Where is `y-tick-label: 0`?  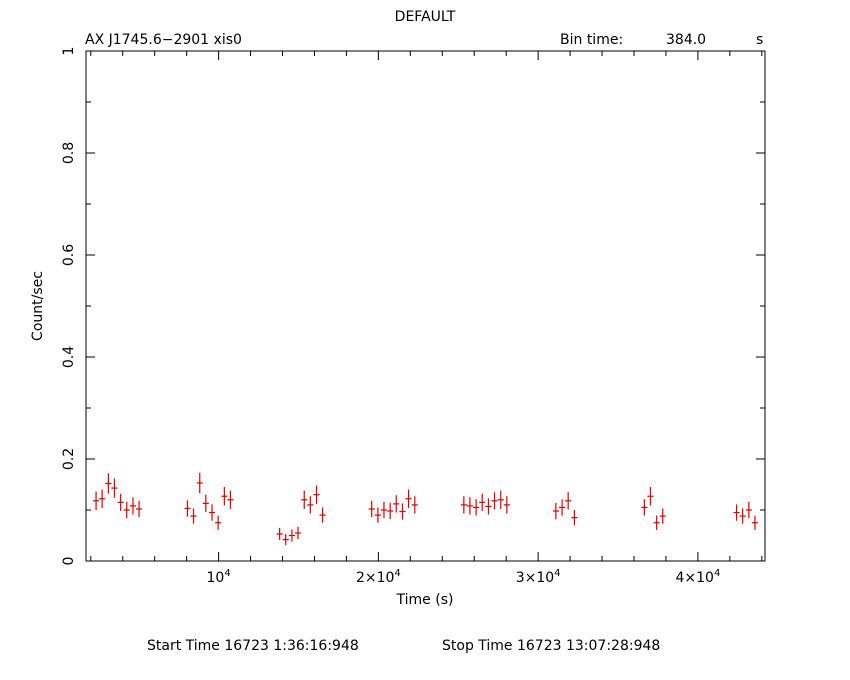
y-tick-label: 0 is located at coordinates (69, 561).